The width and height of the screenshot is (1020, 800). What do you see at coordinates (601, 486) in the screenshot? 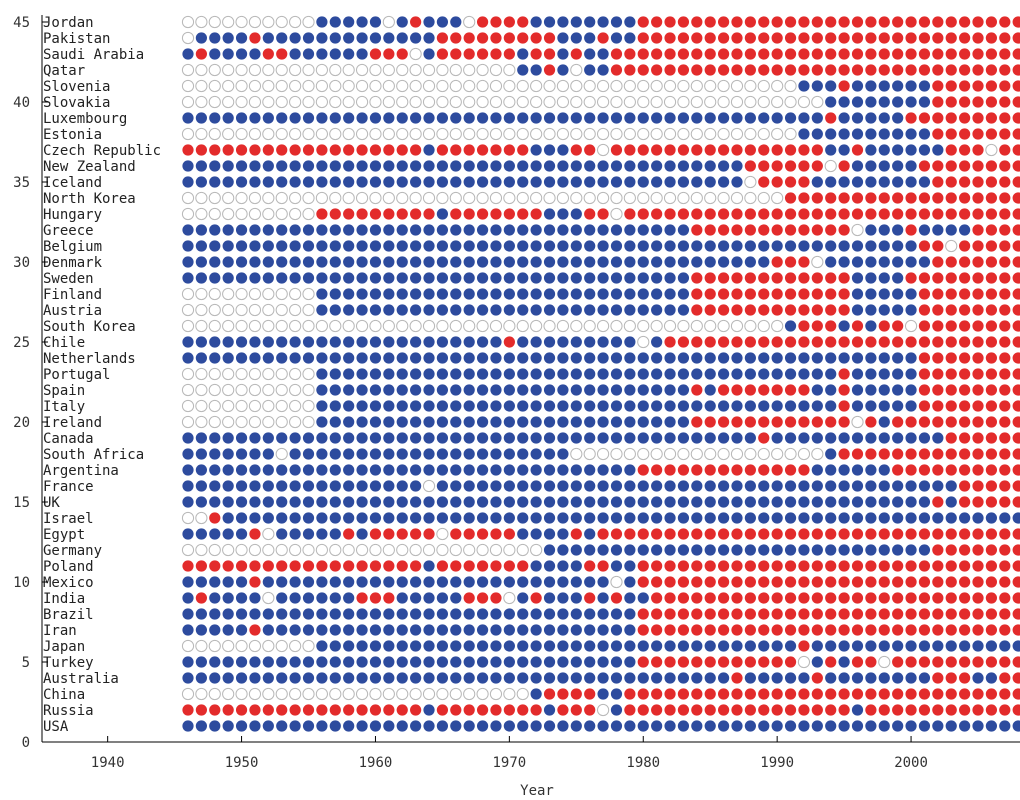
I see `dot-row-france` at bounding box center [601, 486].